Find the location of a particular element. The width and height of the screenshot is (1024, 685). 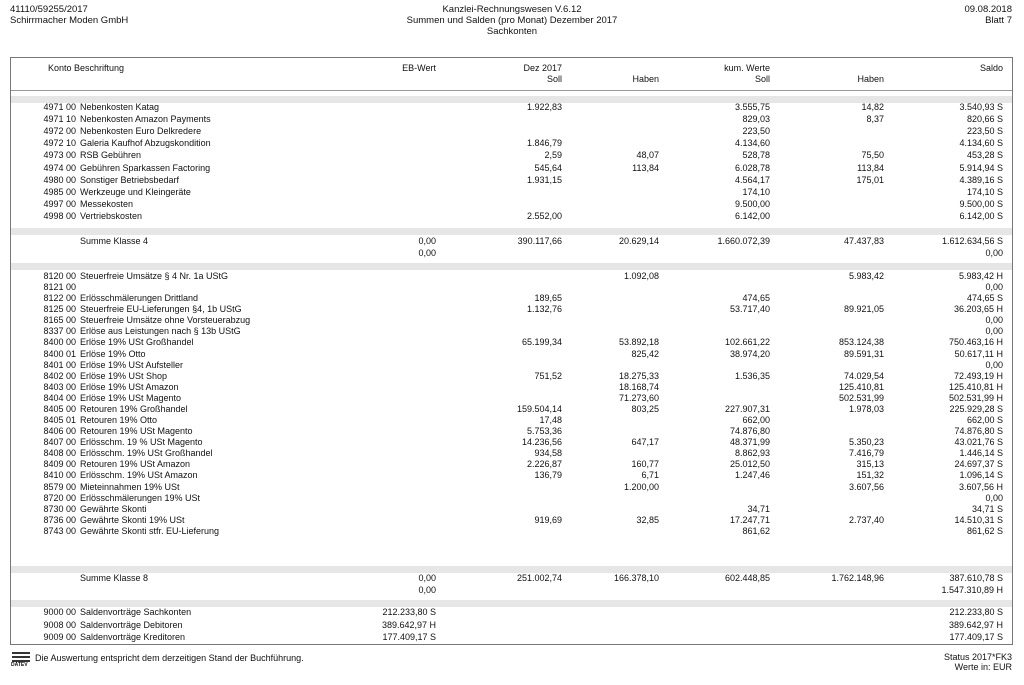

cell-saldo: 14.510,31 S is located at coordinates (978, 520).